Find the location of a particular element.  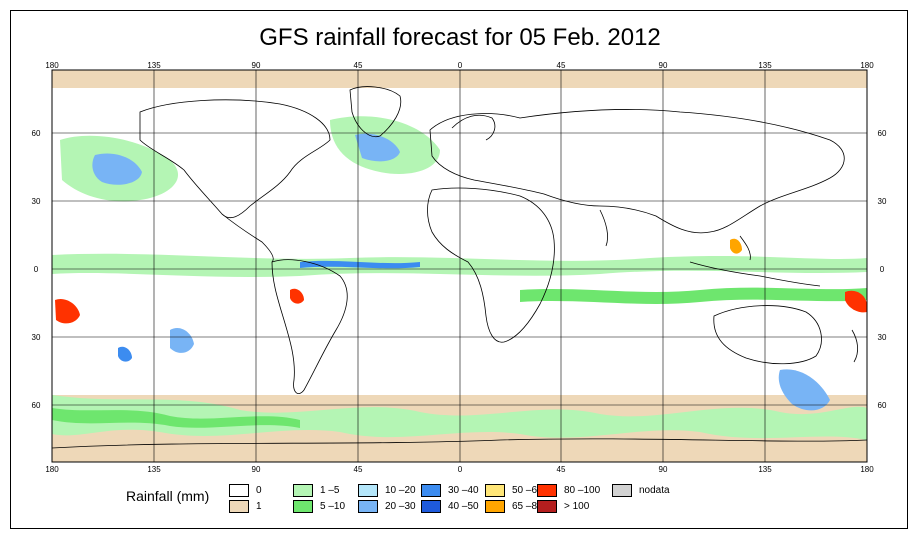

indonesia-outline is located at coordinates (755, 274).